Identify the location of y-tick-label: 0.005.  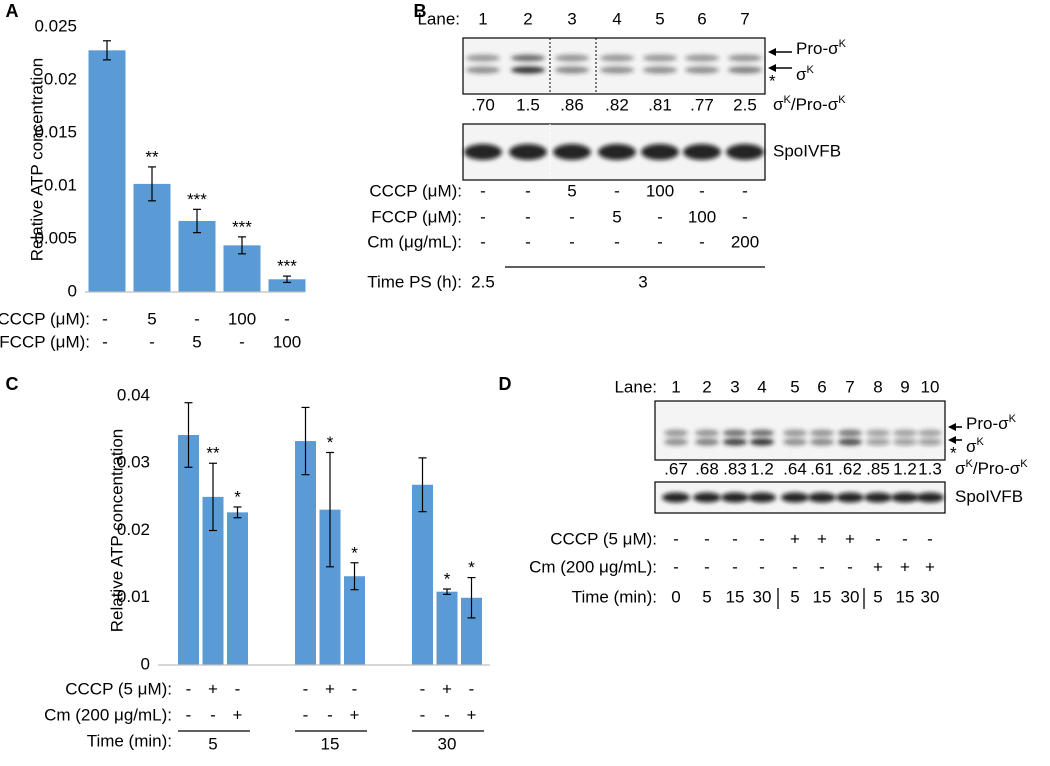
(55, 237).